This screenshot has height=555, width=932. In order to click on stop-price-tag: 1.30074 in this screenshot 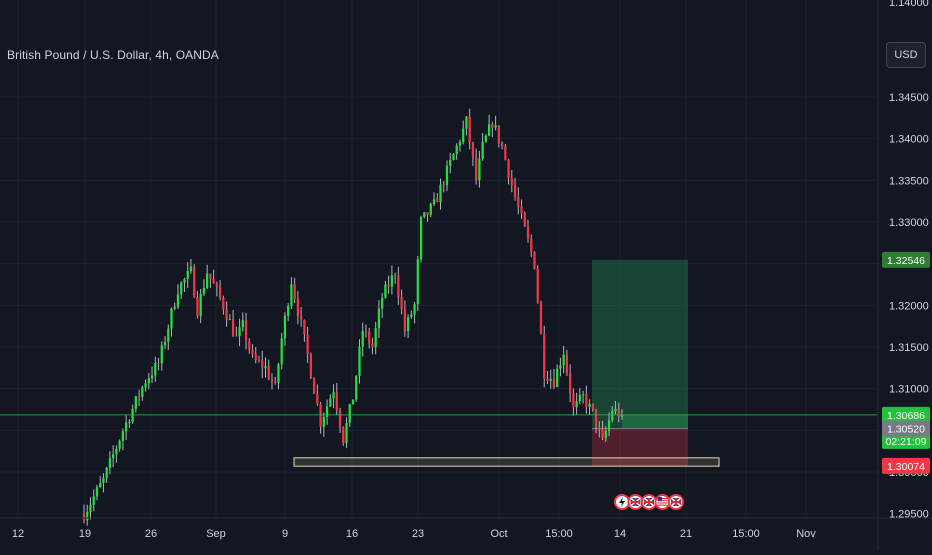, I will do `click(906, 465)`.